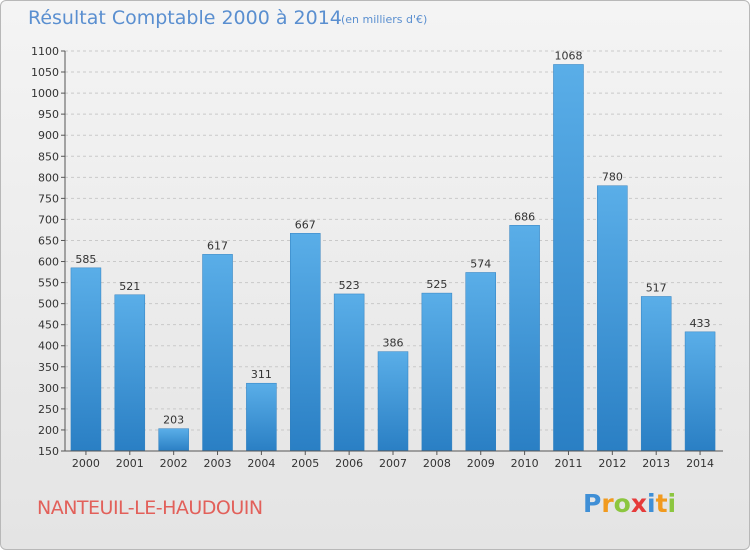 The width and height of the screenshot is (750, 550). Describe the element at coordinates (349, 372) in the screenshot. I see `bar-2006` at that location.